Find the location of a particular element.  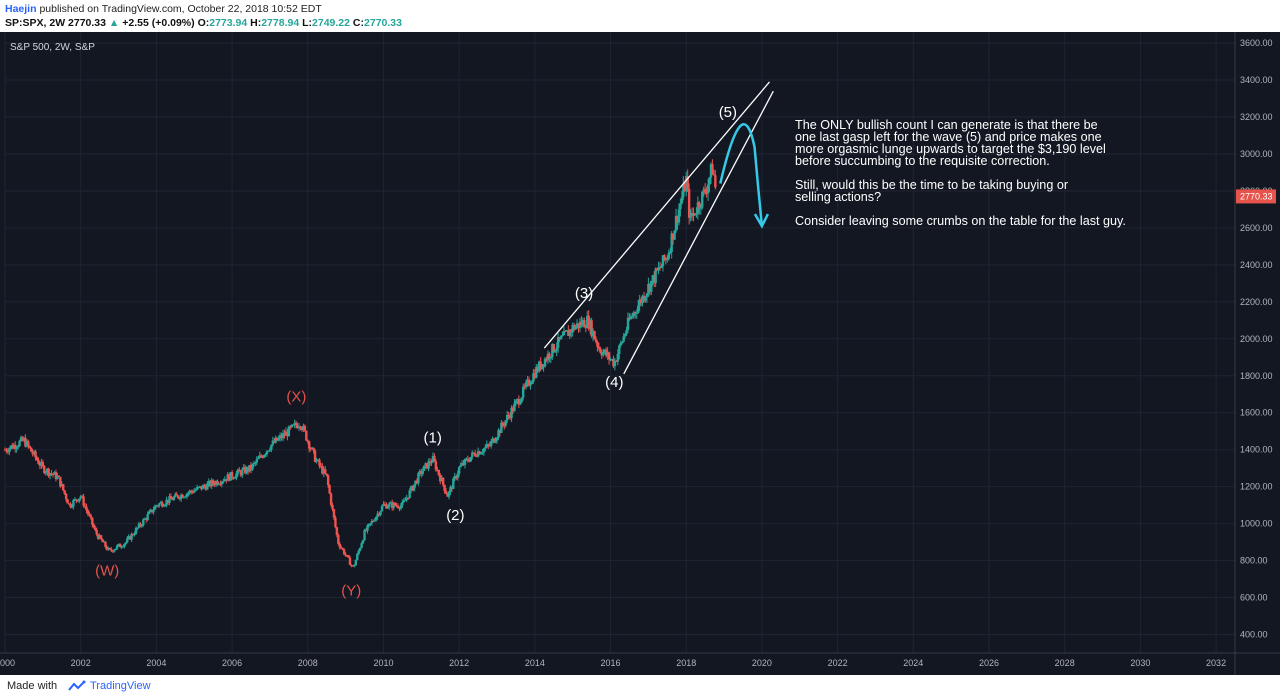

x-tick-label: 2006 is located at coordinates (232, 663).